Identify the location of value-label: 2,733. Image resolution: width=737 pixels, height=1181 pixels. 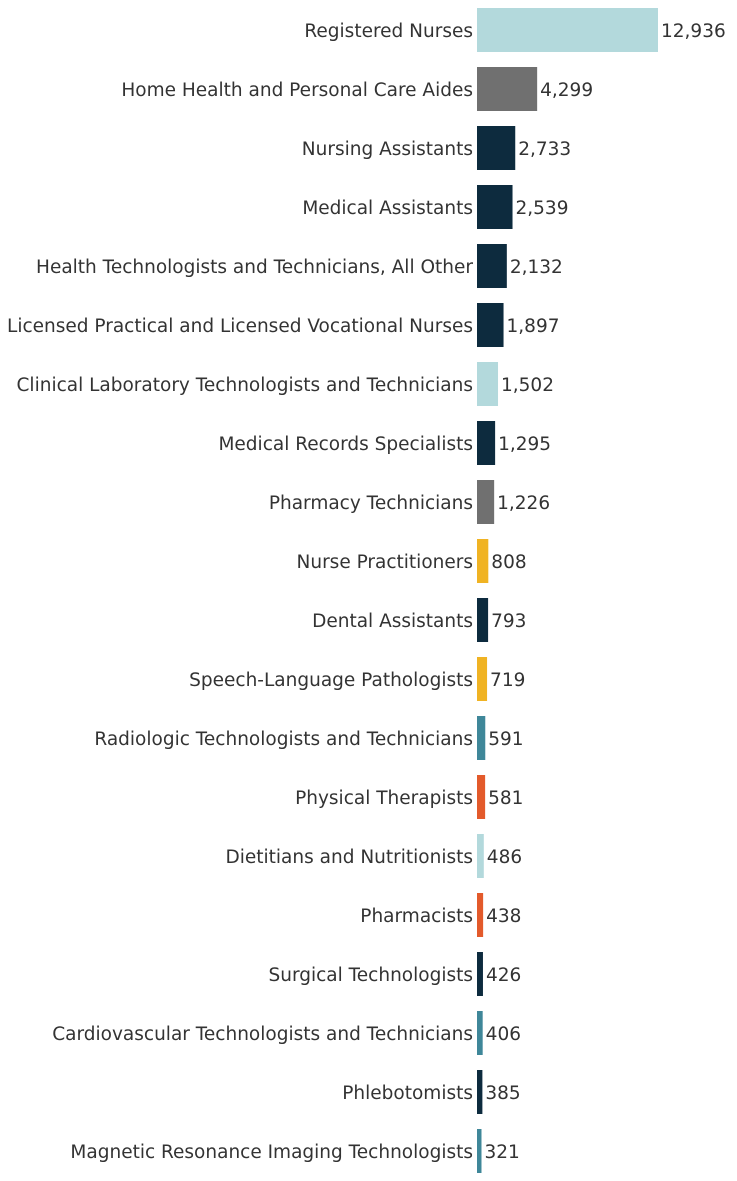
(544, 149).